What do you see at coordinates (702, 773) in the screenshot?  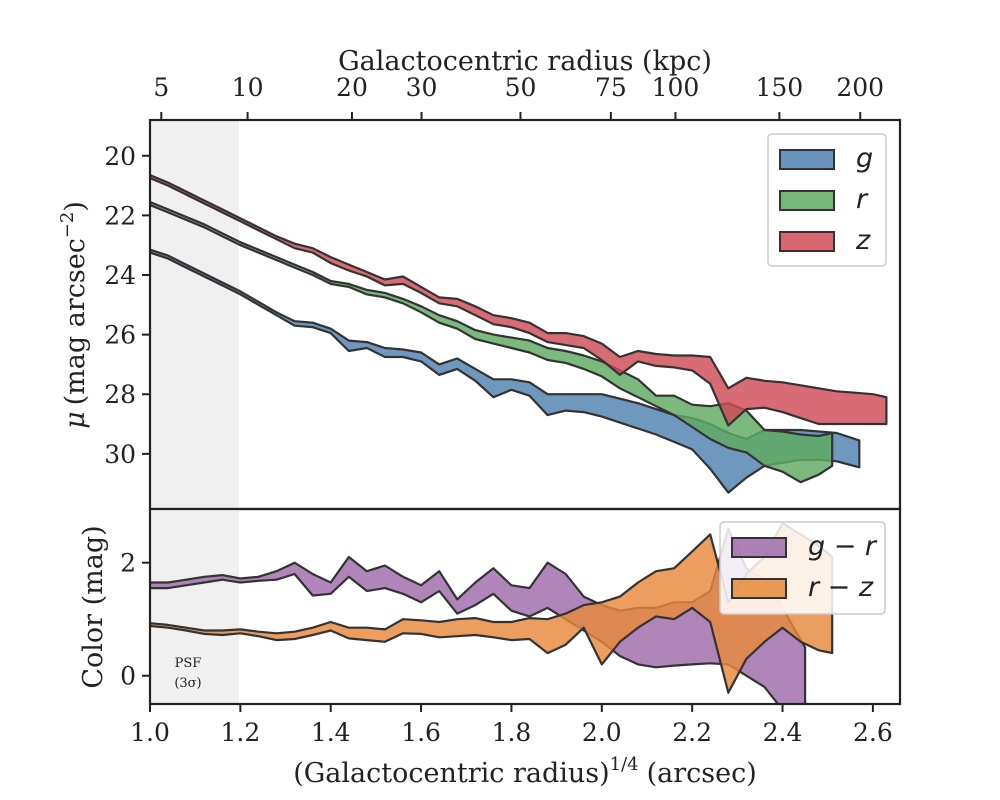 I see `xlabel-unit: (arcsec)` at bounding box center [702, 773].